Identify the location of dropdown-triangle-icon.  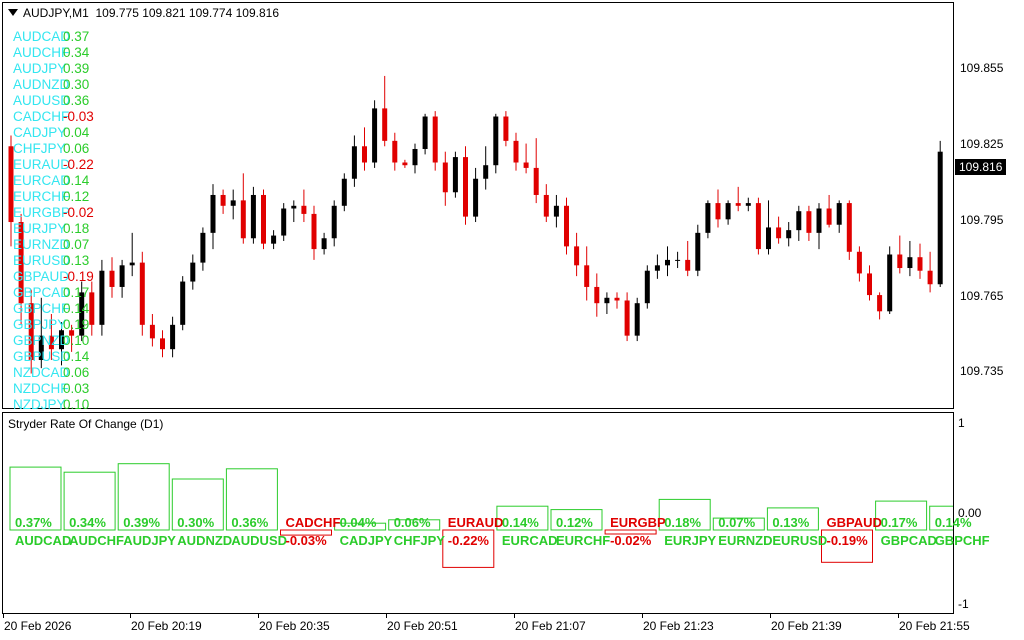
(13, 12).